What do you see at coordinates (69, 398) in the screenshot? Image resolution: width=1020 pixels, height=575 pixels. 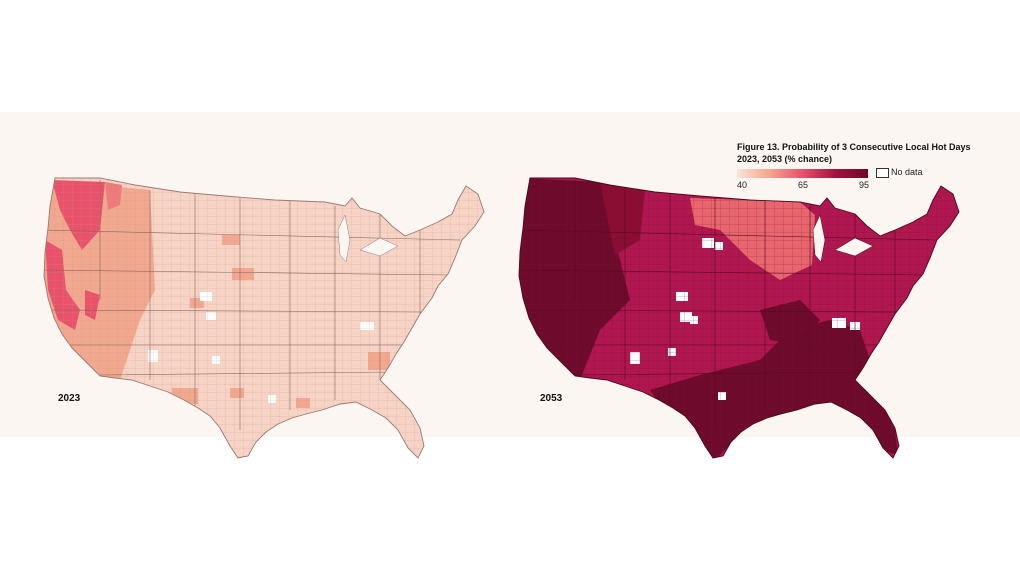 I see `map-year-label: 2023` at bounding box center [69, 398].